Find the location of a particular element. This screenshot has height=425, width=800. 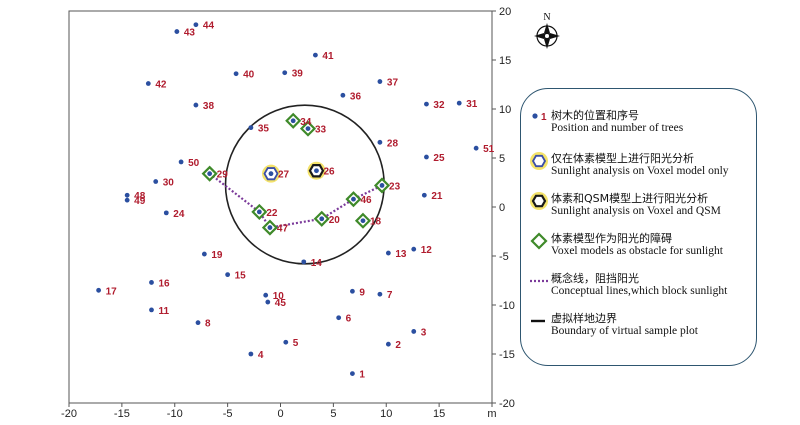

tree-27: 27 is located at coordinates (279, 175).